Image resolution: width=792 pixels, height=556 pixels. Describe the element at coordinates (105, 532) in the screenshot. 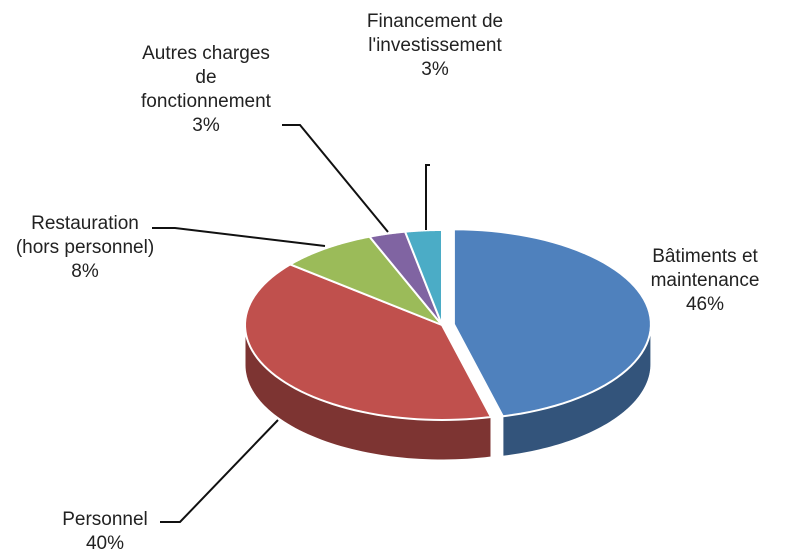

I see `slice-label: Personnel 40%` at that location.